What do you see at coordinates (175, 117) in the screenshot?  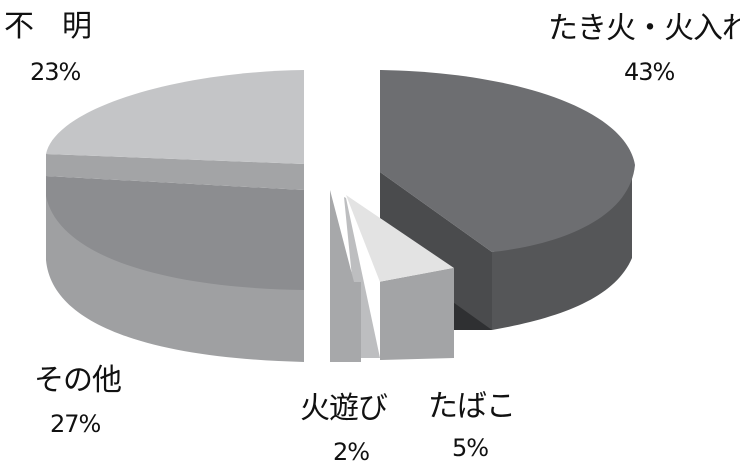 I see `slice-fumei-top` at bounding box center [175, 117].